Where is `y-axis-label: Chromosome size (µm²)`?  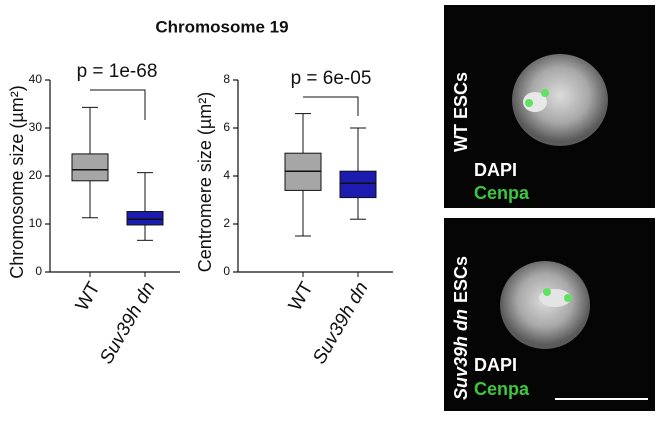 y-axis-label: Chromosome size (µm²) is located at coordinates (17, 181).